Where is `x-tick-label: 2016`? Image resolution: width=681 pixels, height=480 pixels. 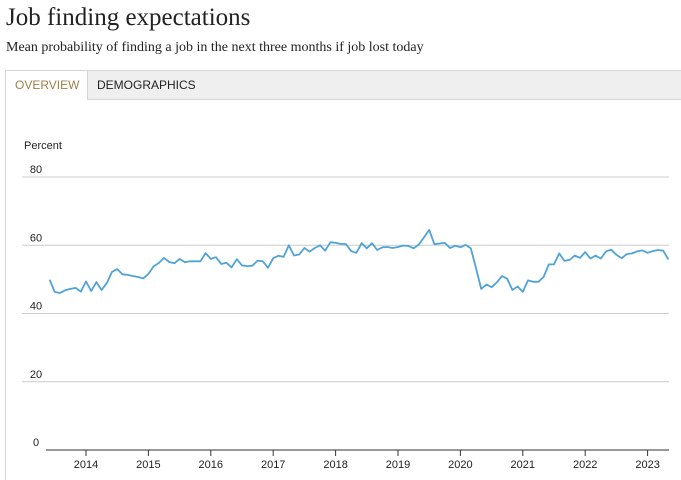
x-tick-label: 2016 is located at coordinates (211, 465).